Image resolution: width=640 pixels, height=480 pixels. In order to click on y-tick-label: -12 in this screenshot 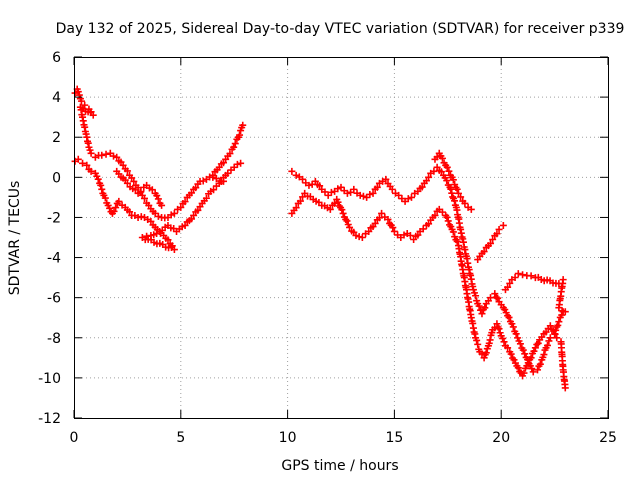, I will do `click(49, 419)`.